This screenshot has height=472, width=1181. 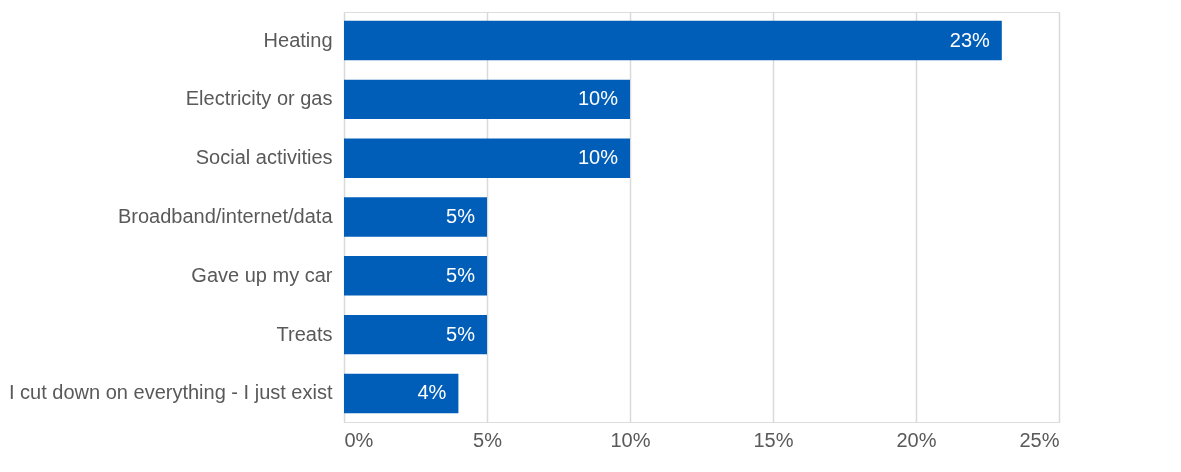 What do you see at coordinates (916, 439) in the screenshot?
I see `x-tick-label: 20%` at bounding box center [916, 439].